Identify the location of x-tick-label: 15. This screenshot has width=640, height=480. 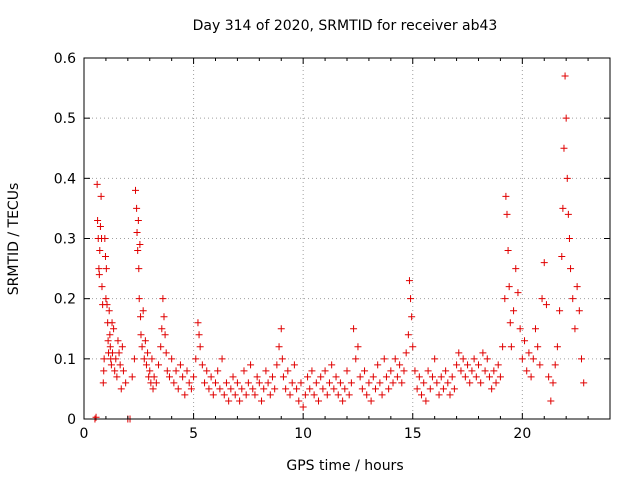
(413, 434).